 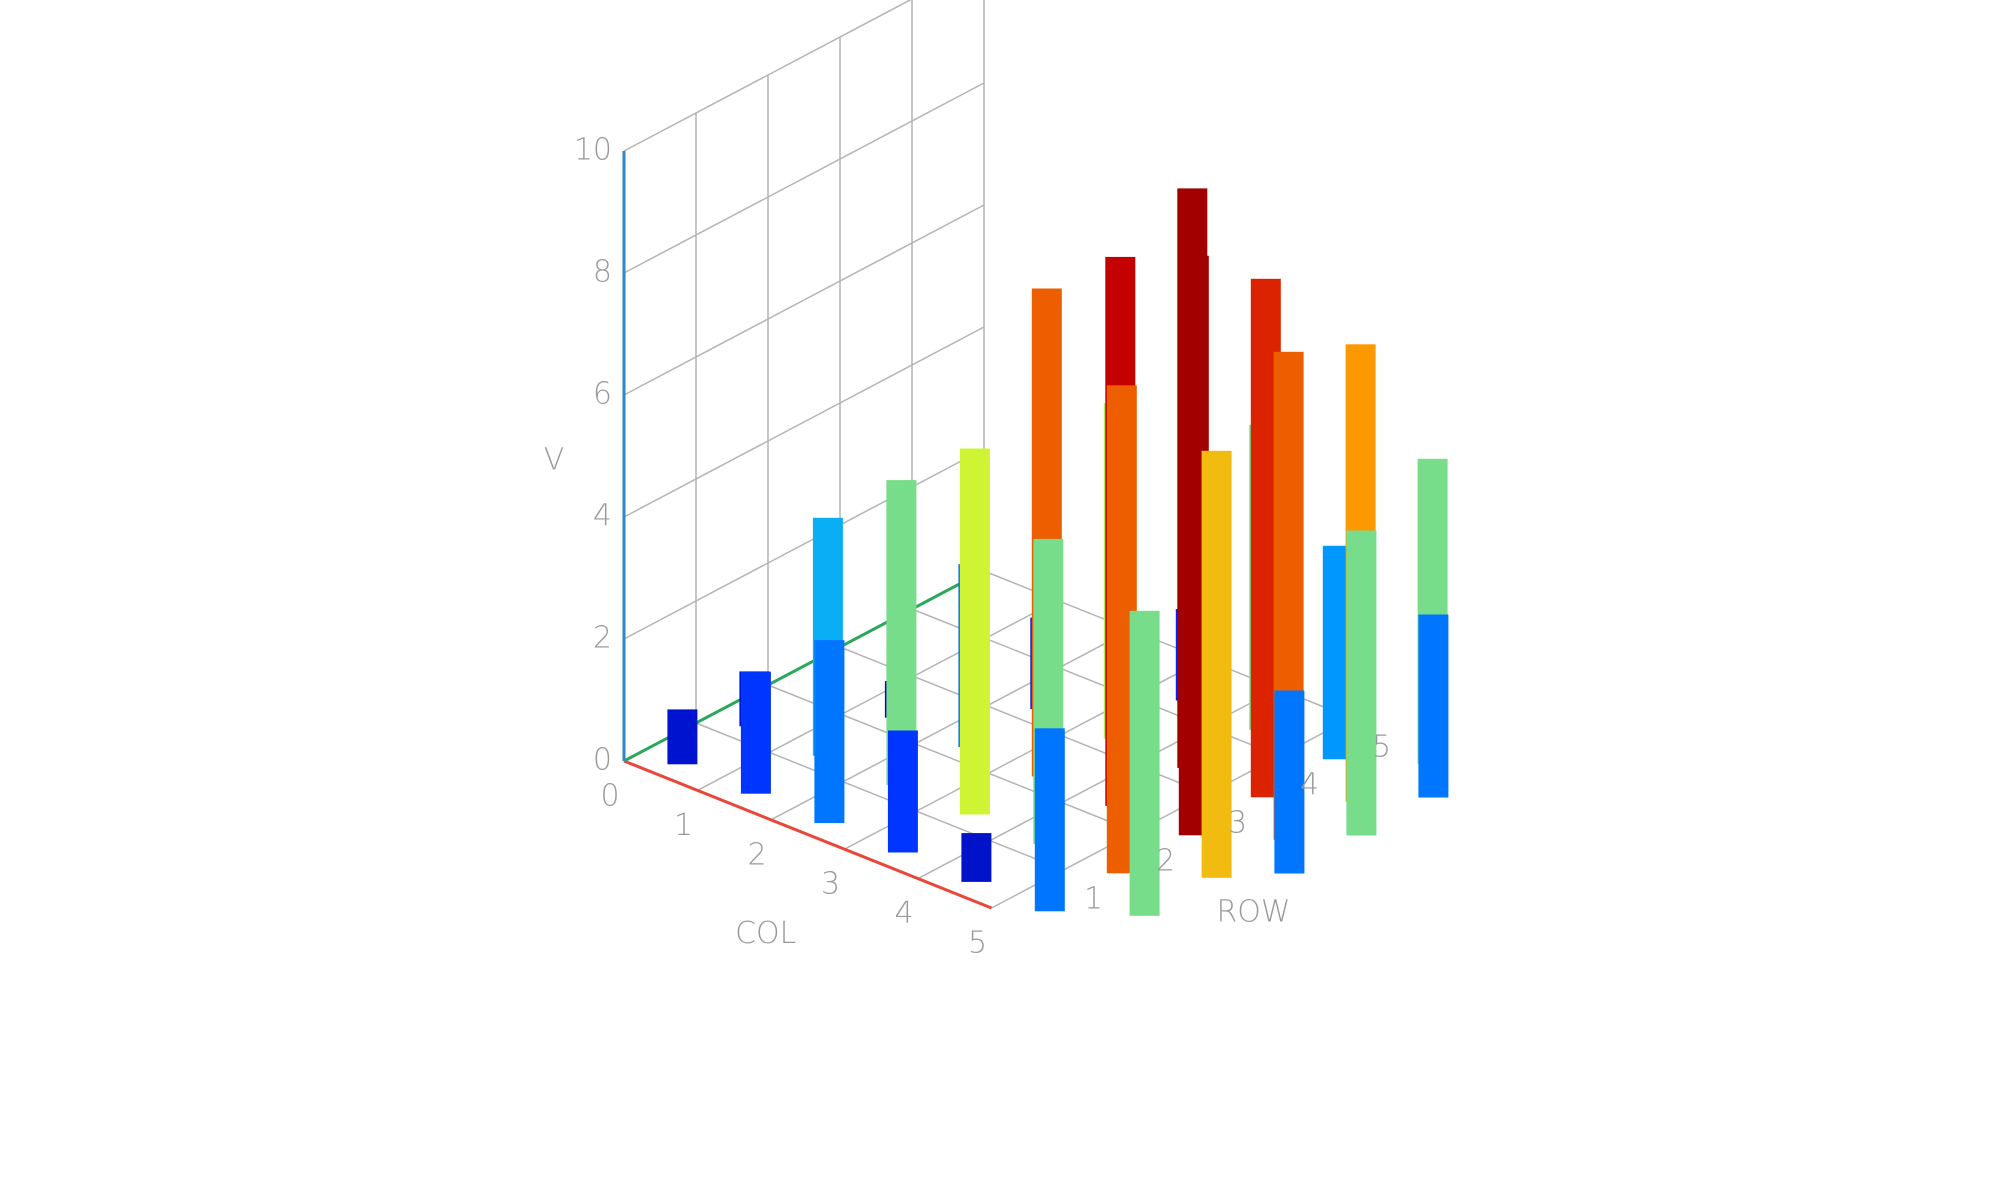 I want to click on v-tick-label: 10, so click(x=593, y=150).